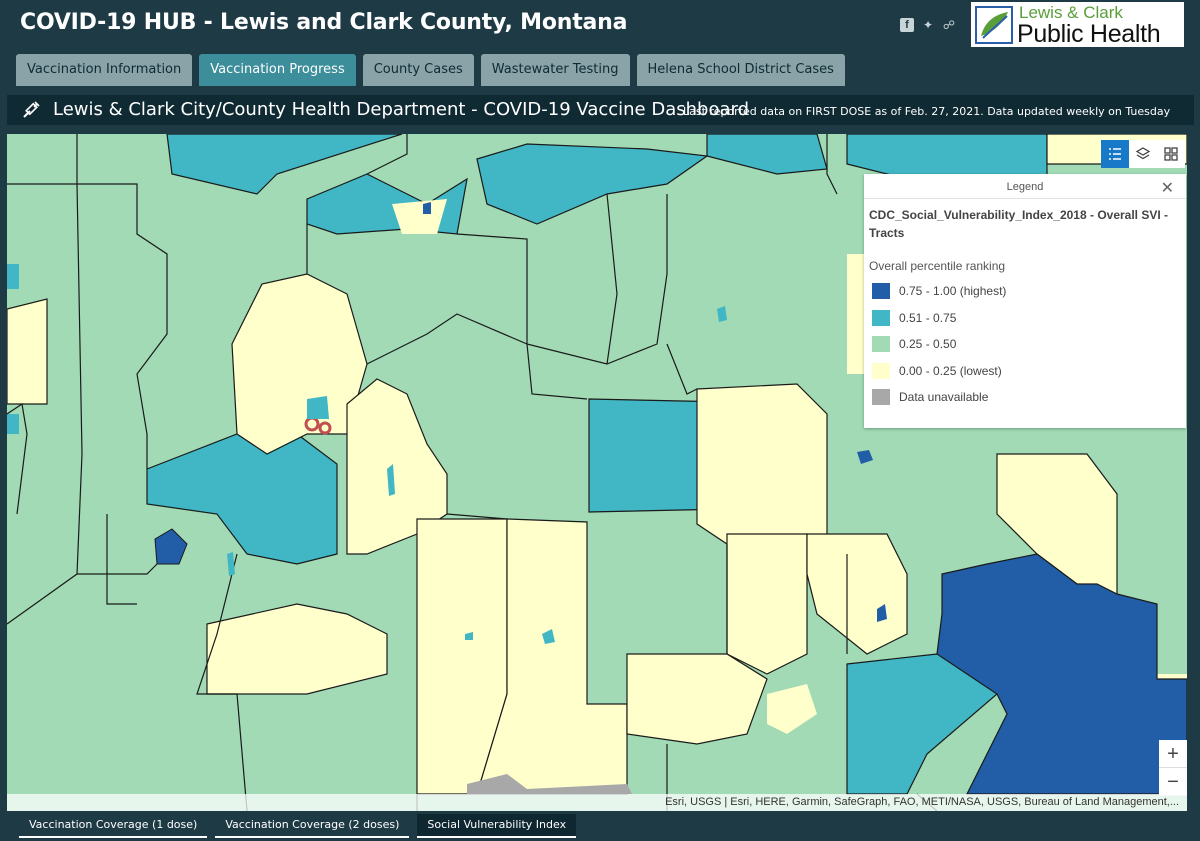 This screenshot has height=841, width=1200. I want to click on twitter-icon: ✦, so click(928, 25).